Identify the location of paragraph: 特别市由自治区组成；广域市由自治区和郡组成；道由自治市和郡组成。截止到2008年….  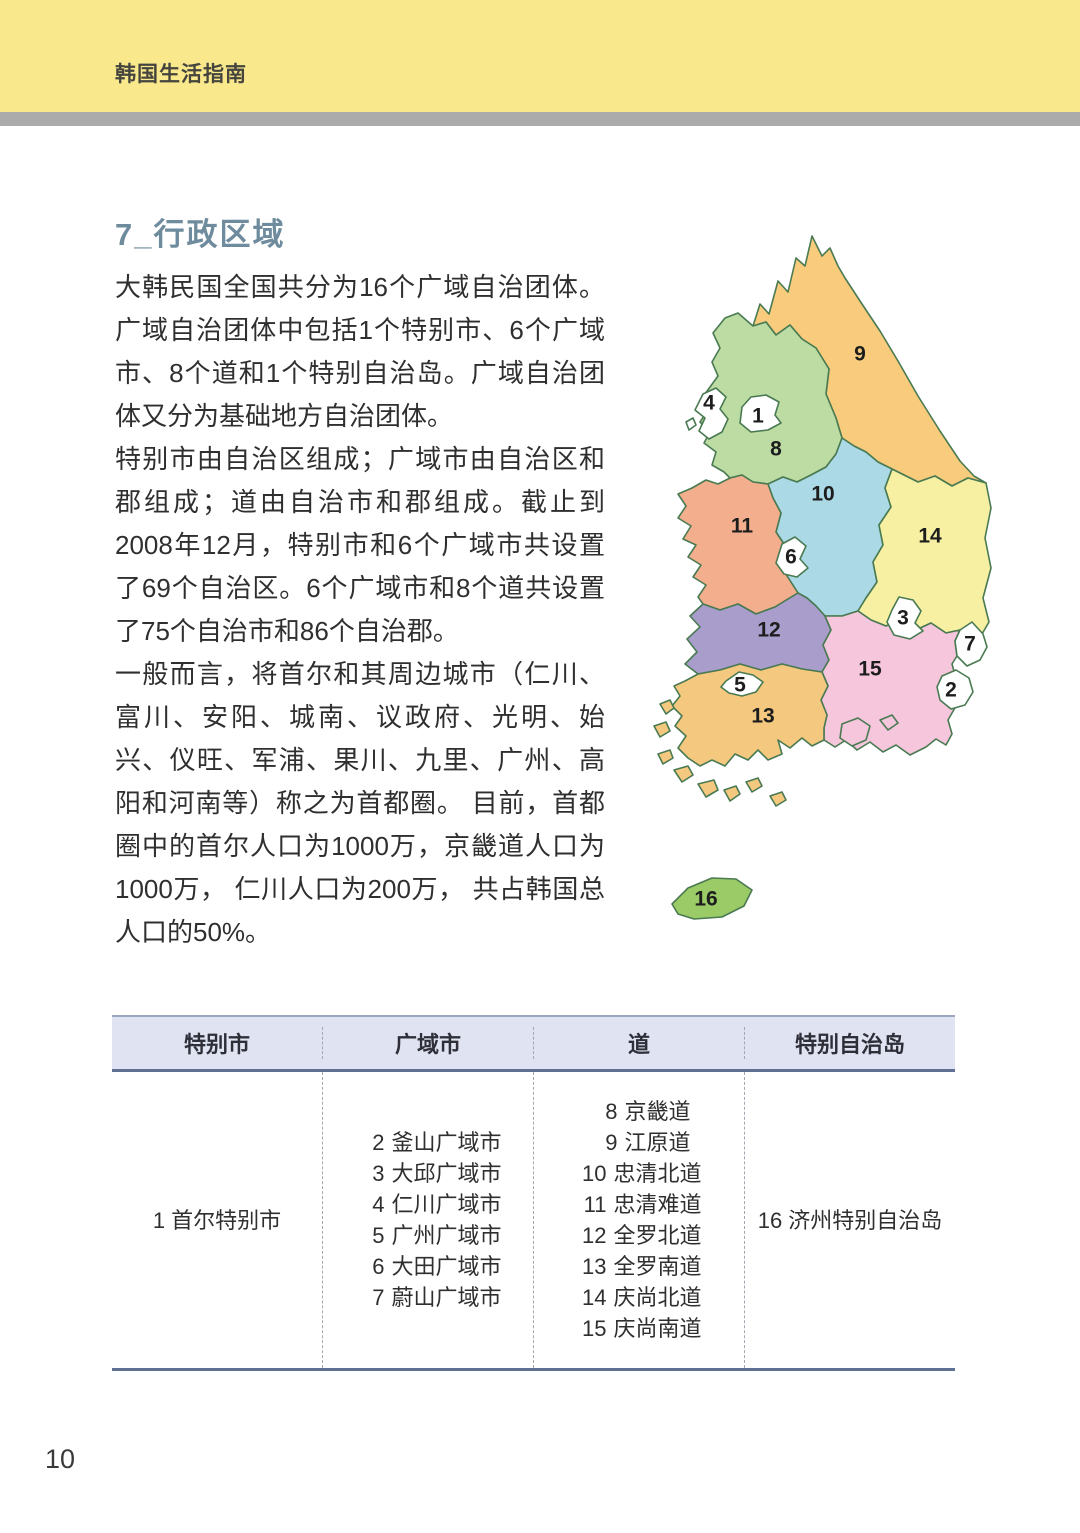
(360, 545).